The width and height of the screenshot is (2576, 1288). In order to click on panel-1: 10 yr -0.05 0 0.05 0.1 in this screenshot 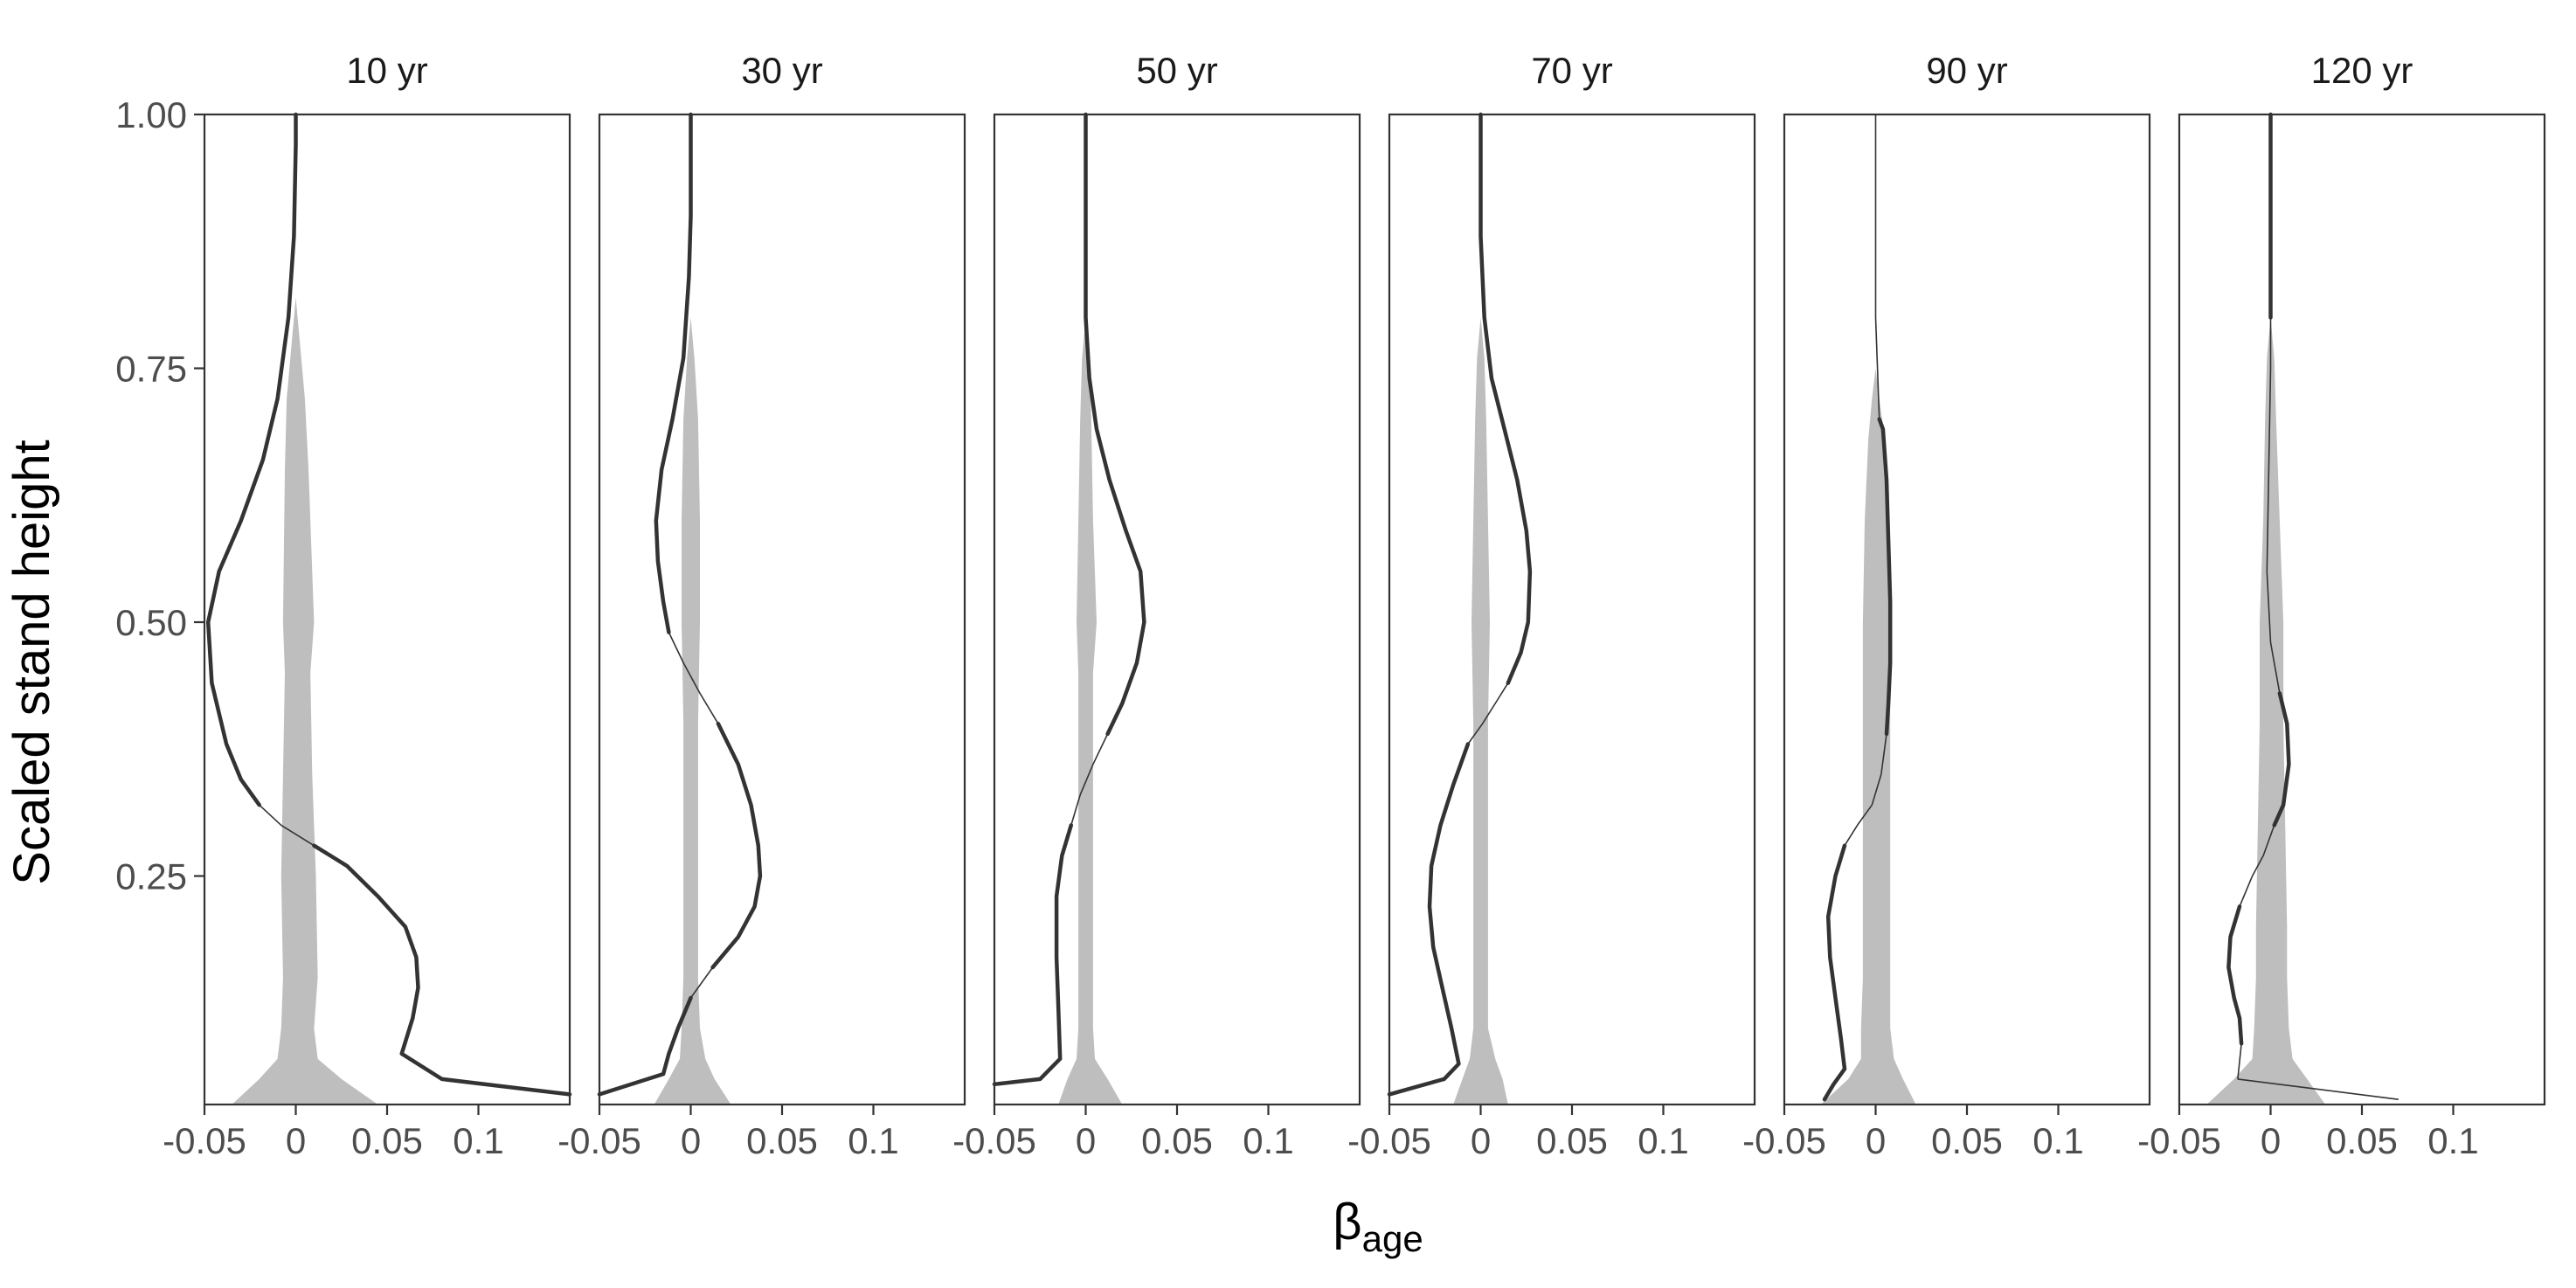, I will do `click(367, 605)`.